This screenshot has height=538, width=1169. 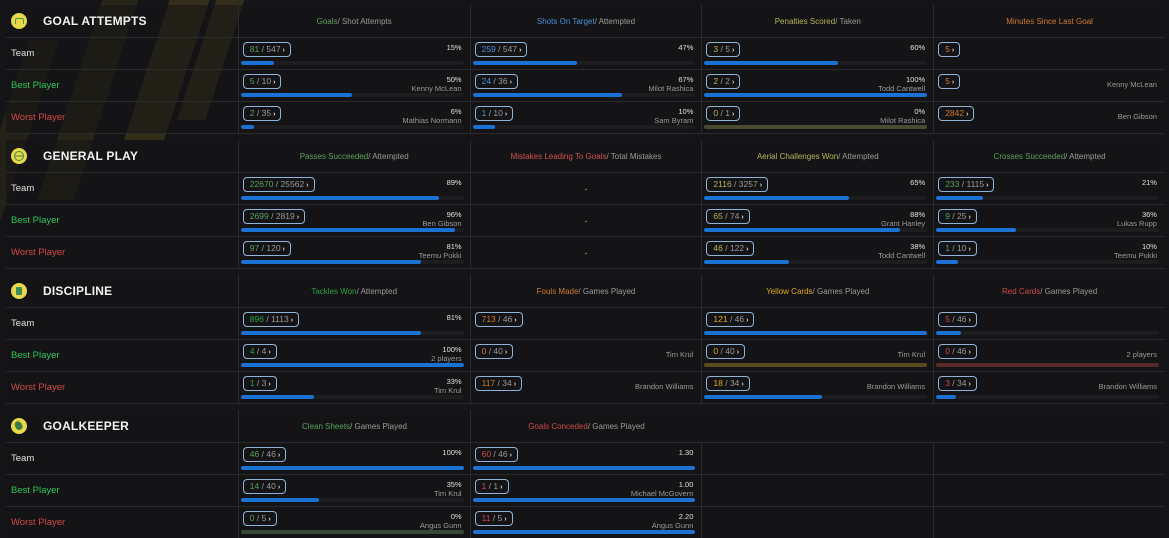 I want to click on stat-denominator: 1115, so click(x=975, y=184).